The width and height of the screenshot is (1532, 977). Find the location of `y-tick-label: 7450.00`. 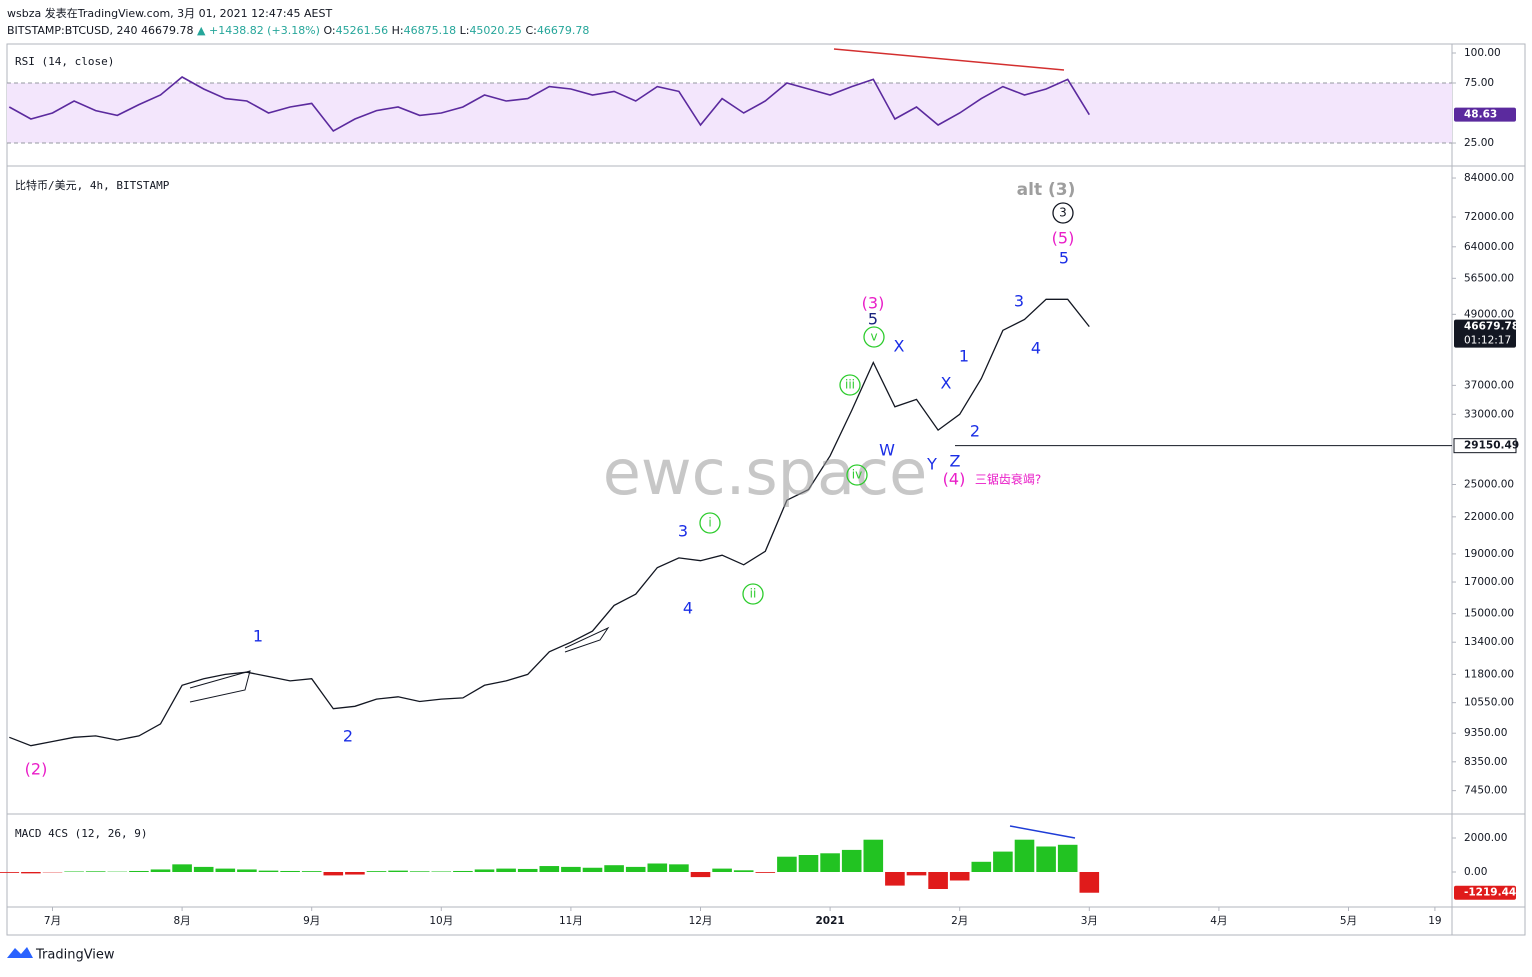

y-tick-label: 7450.00 is located at coordinates (1485, 791).